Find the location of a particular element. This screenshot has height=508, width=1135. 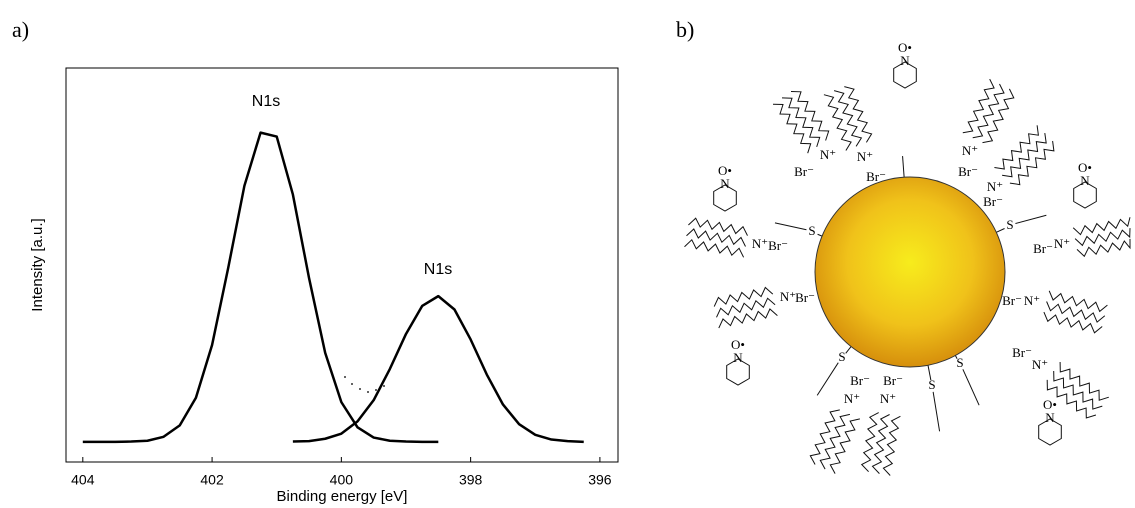

y-axis-label: Intensity [a.u.] is located at coordinates (37, 264).